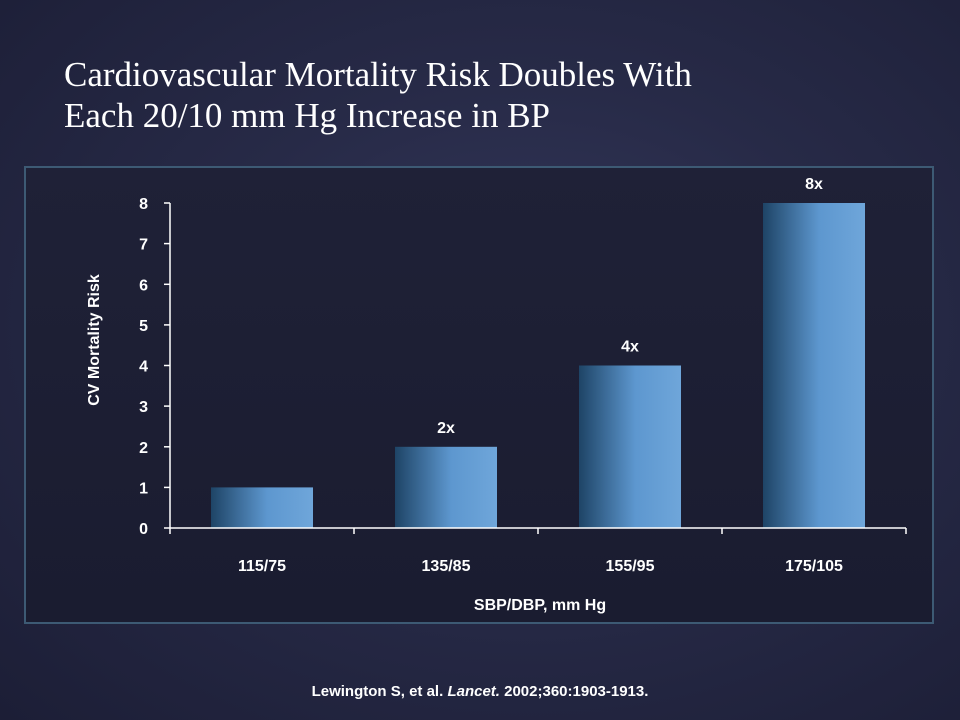 This screenshot has width=960, height=720. I want to click on x-tick-label: 155/95, so click(630, 566).